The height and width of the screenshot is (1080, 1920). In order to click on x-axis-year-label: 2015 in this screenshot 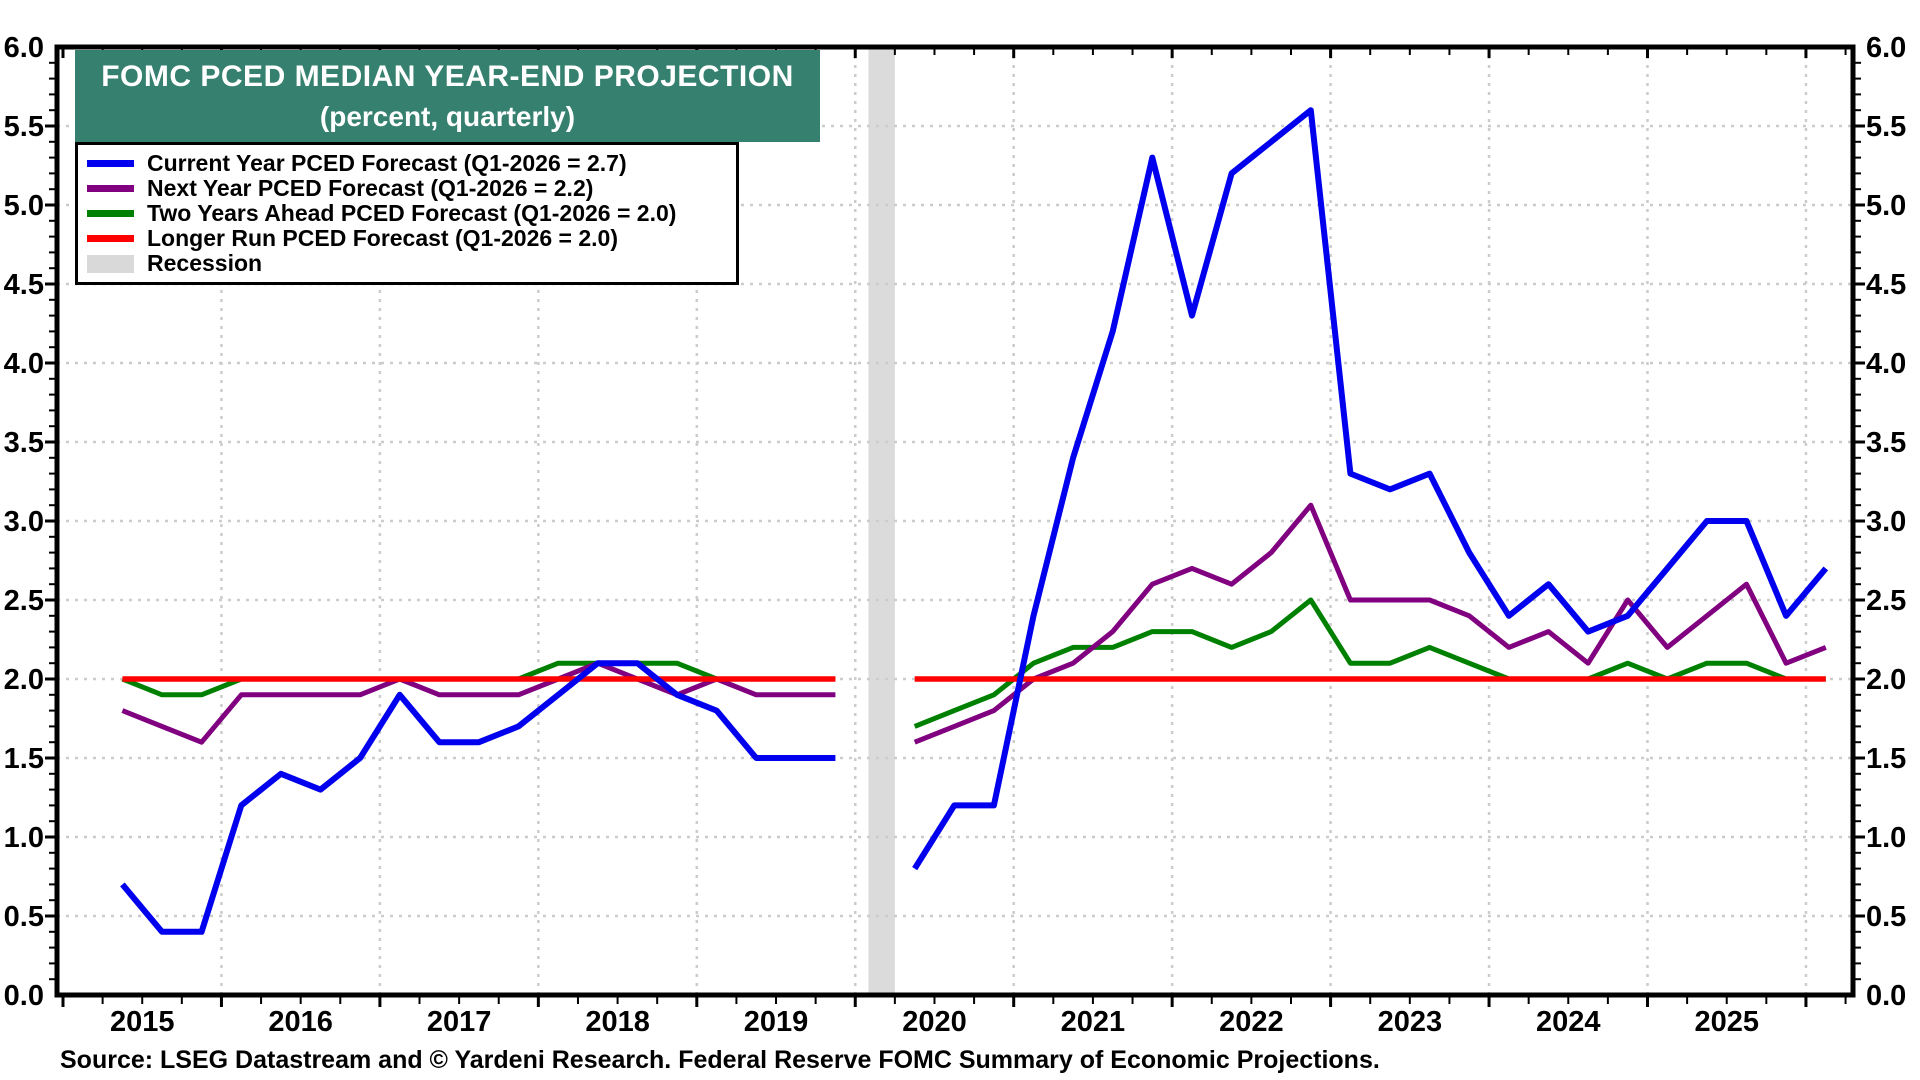, I will do `click(142, 1022)`.